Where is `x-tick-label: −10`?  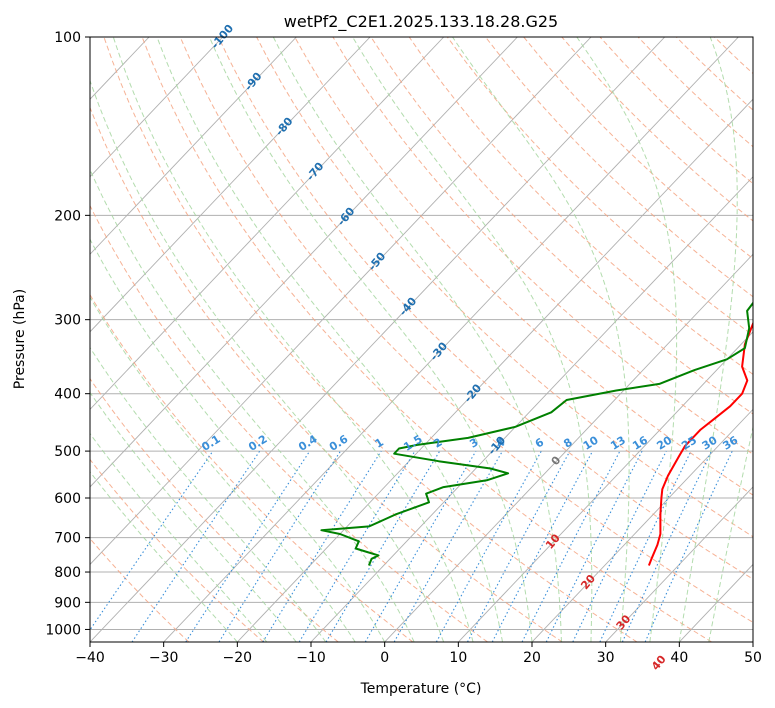 x-tick-label: −10 is located at coordinates (311, 658).